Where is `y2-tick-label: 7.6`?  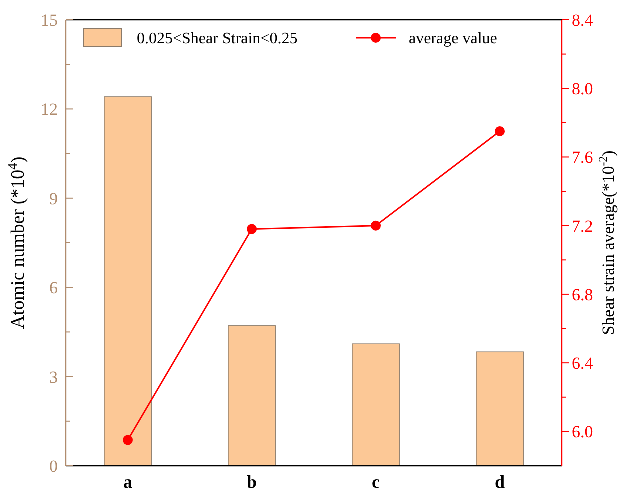
y2-tick-label: 7.6 is located at coordinates (583, 158).